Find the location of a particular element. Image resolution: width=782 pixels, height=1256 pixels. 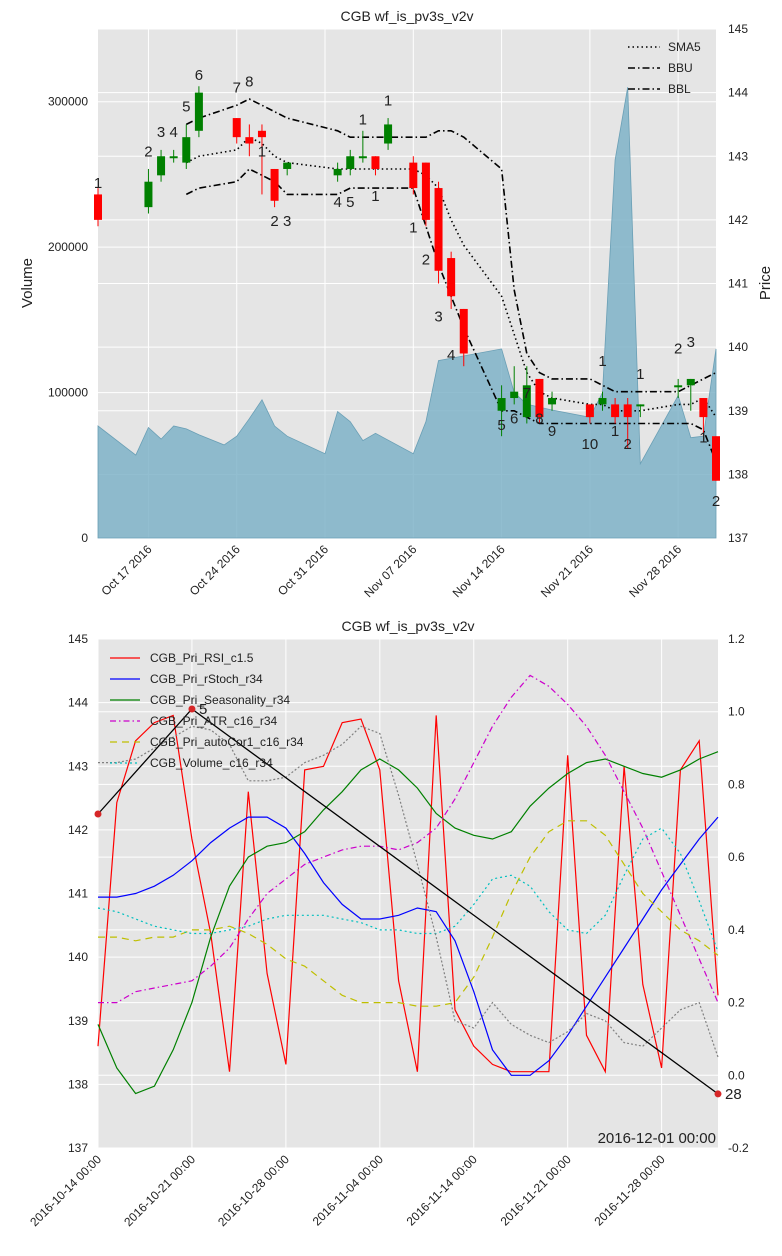

x-tick-label: Nov 07 2016 is located at coordinates (390, 571).